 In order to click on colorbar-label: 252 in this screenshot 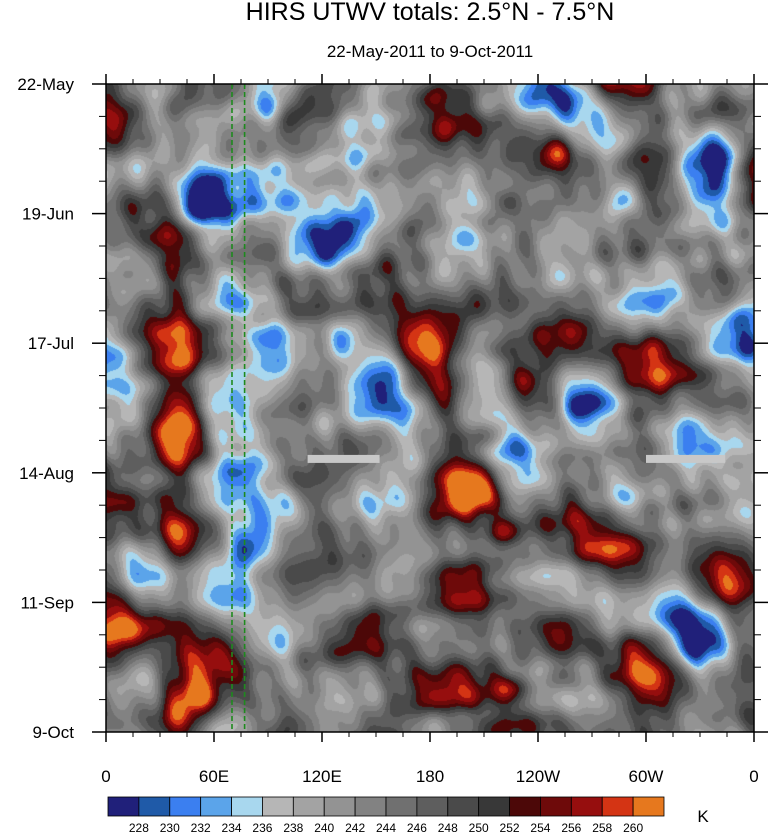, I will do `click(510, 827)`.